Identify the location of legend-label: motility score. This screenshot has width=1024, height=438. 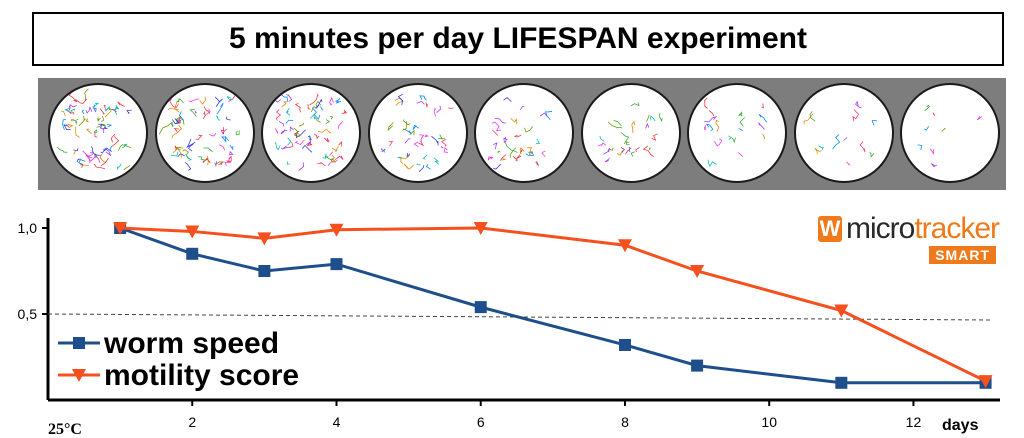
(201, 375).